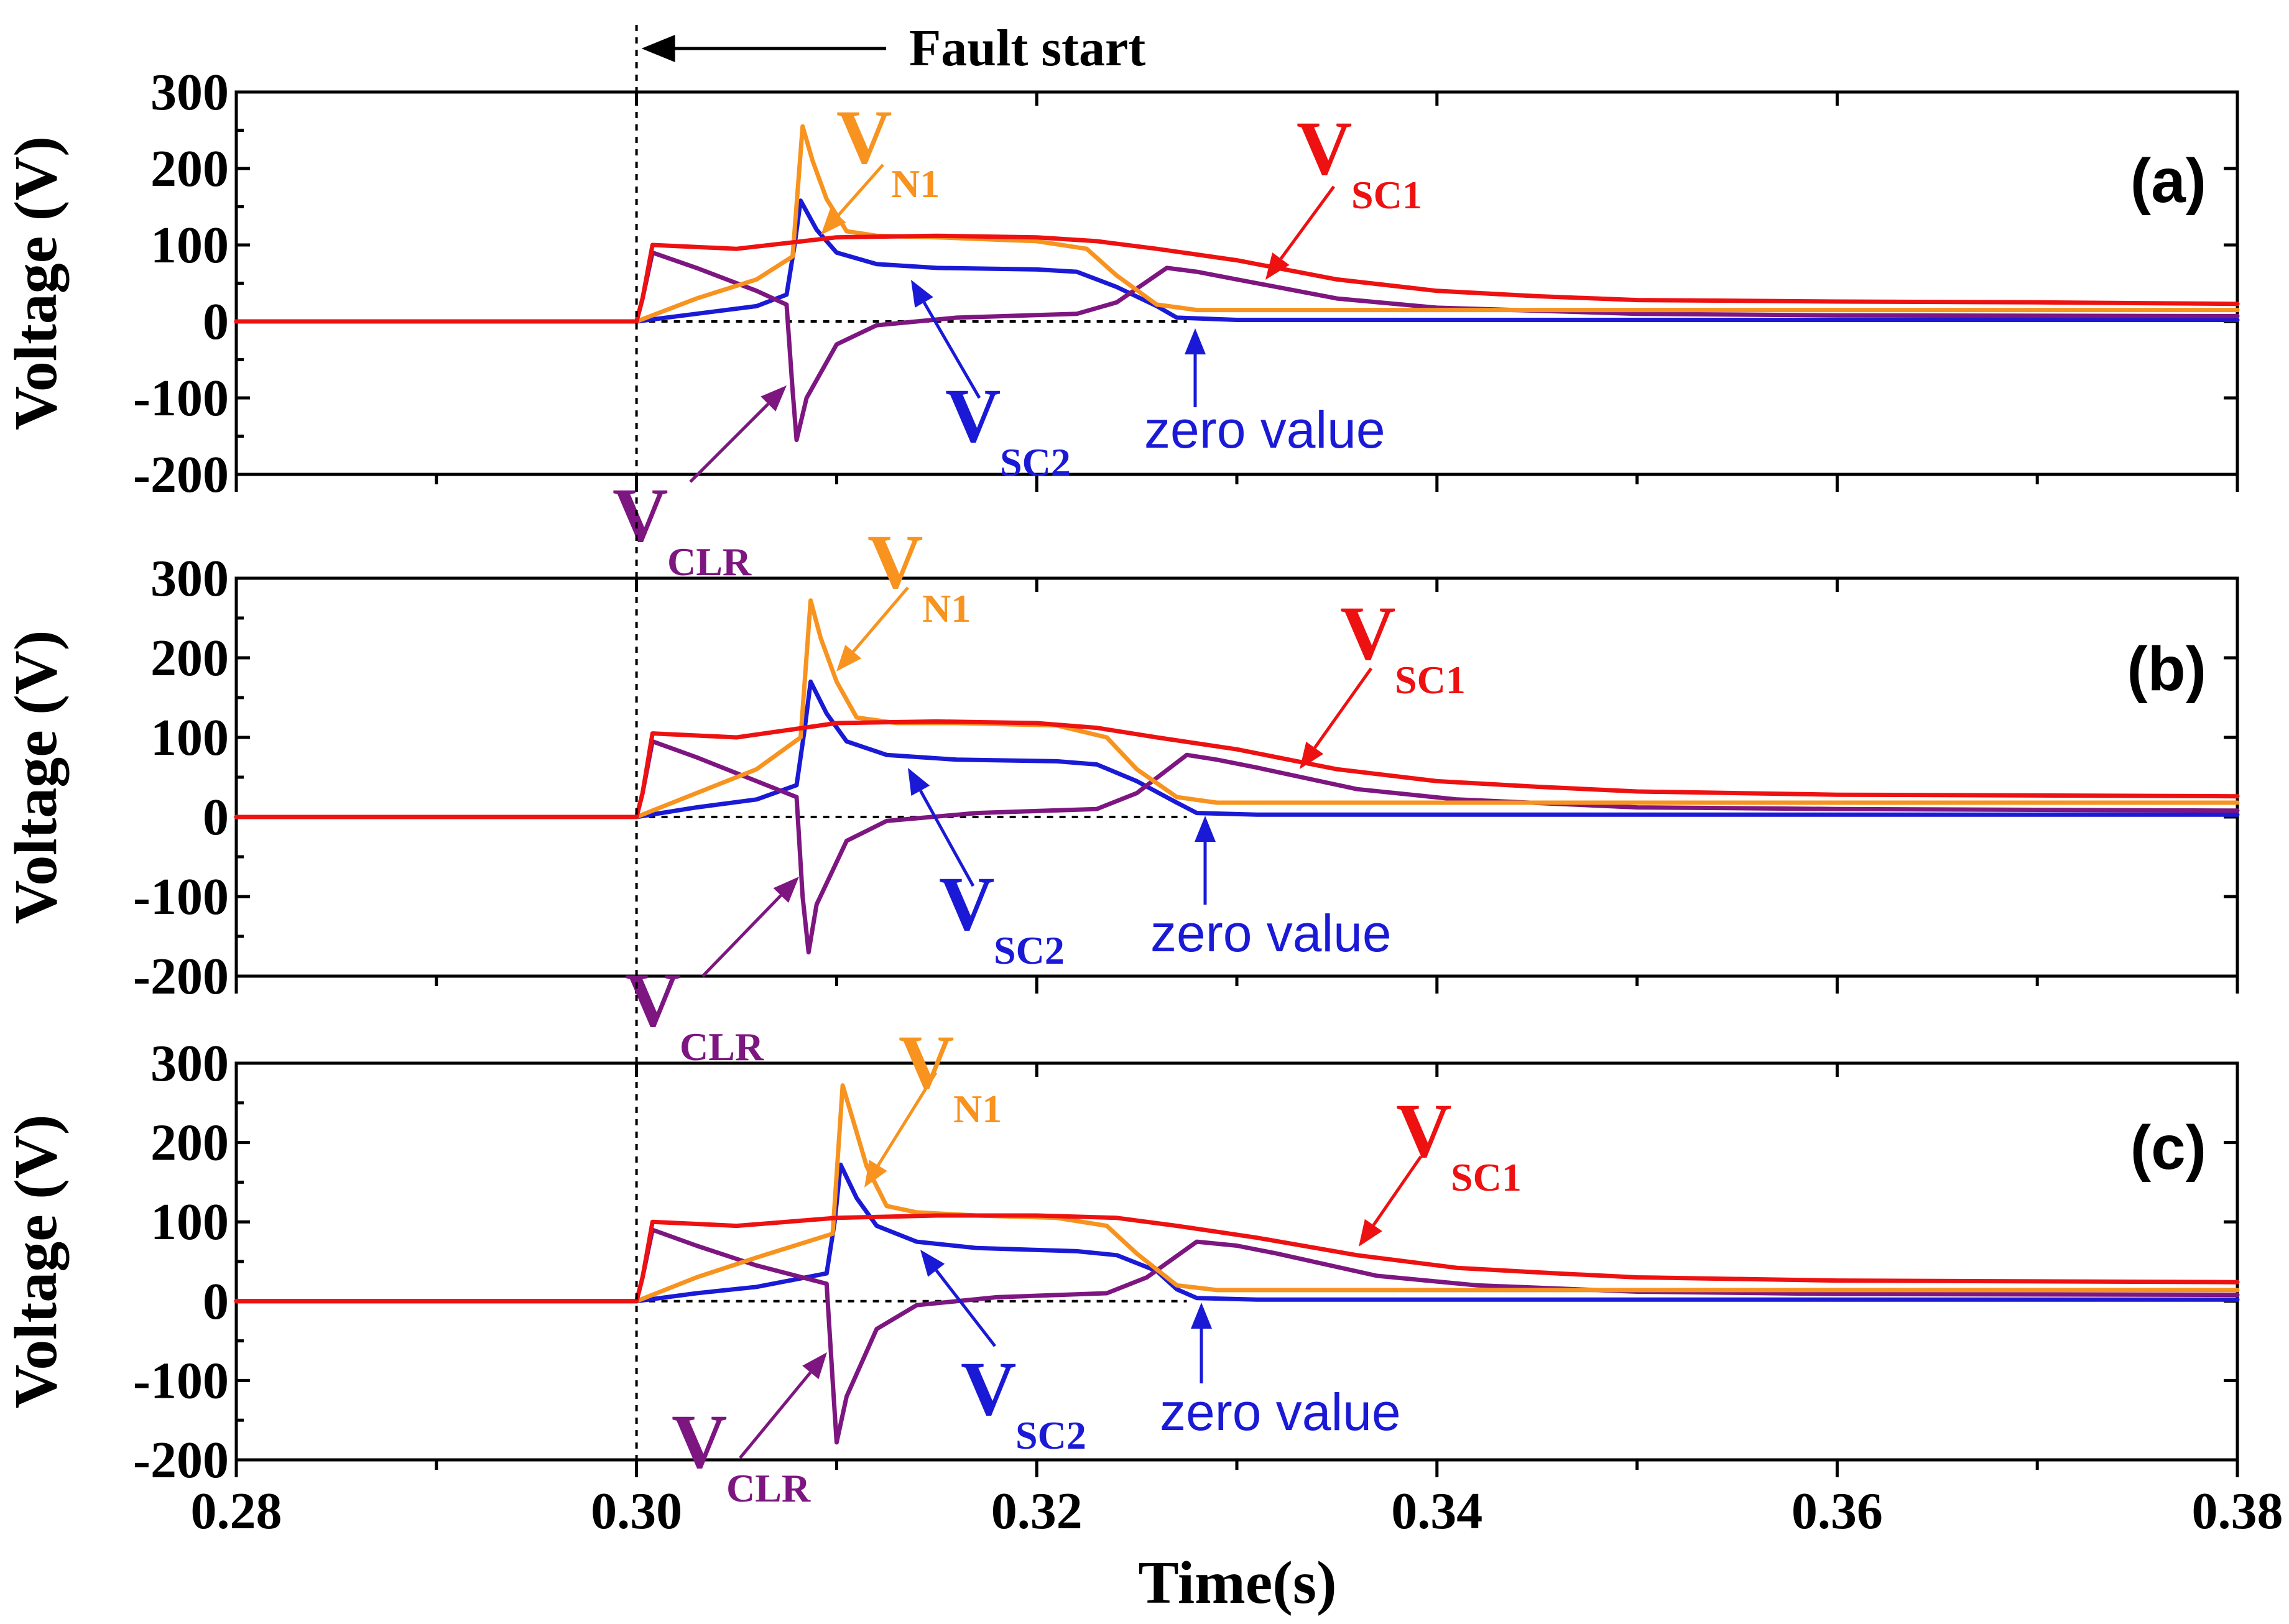 The height and width of the screenshot is (1624, 2289). I want to click on fault-start-label: Fault start, so click(1027, 48).